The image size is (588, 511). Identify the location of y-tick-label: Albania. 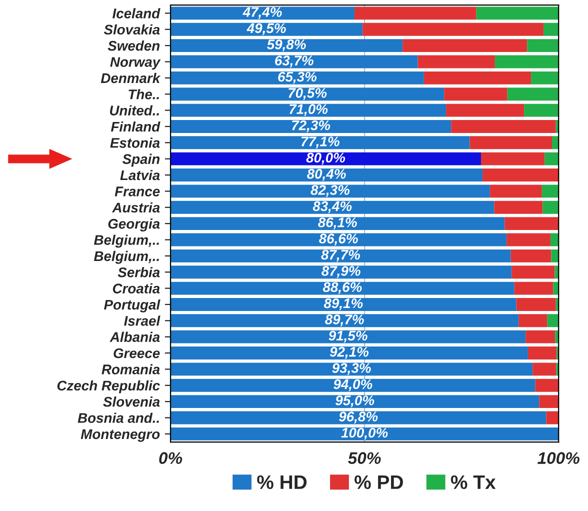
(135, 337).